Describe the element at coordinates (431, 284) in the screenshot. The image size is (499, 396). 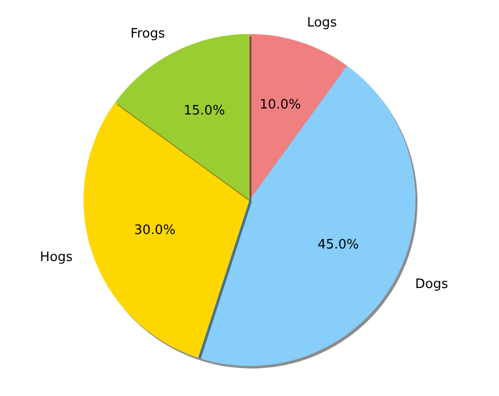
I see `slice-label: Dogs` at that location.